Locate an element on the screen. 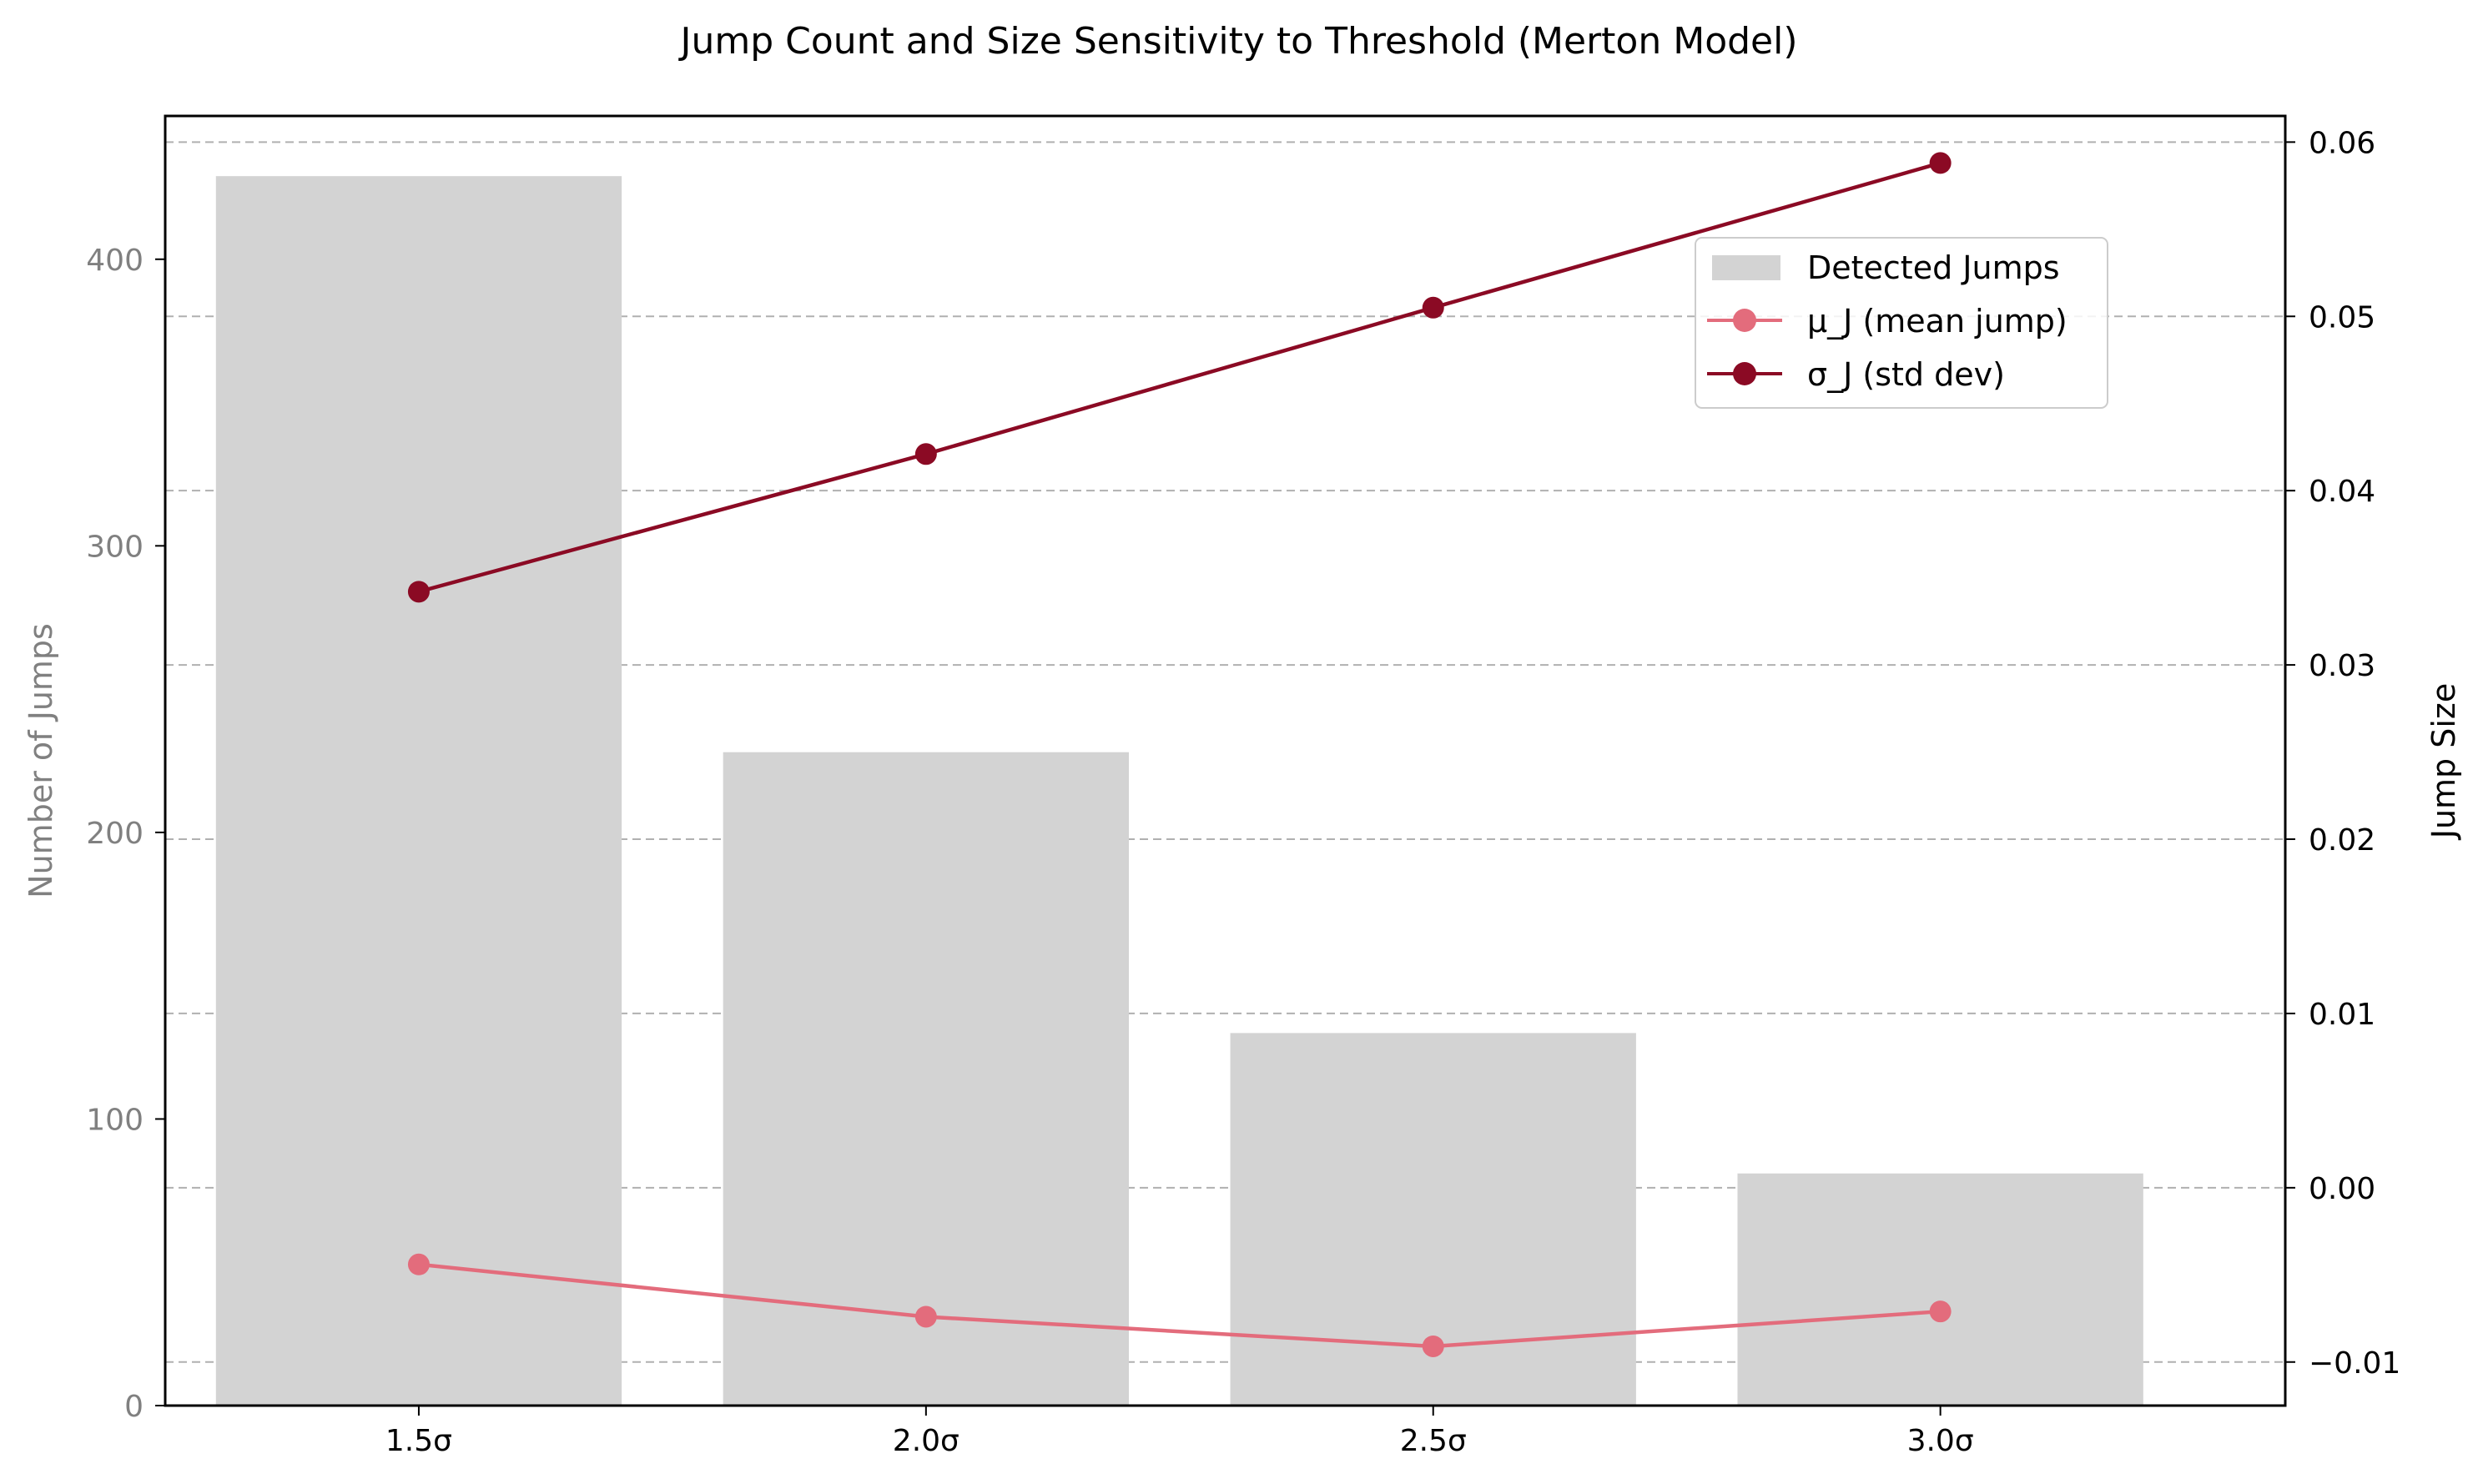 This screenshot has width=2478, height=1484. legend-label-mean-jump: μ_J (mean jump) is located at coordinates (1937, 322).